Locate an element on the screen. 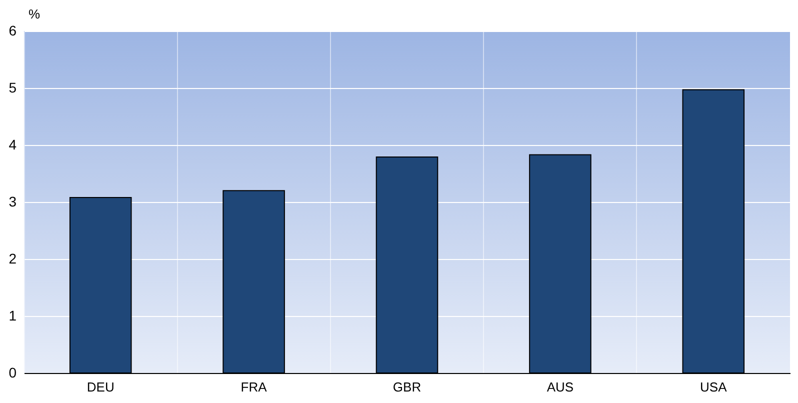 Image resolution: width=798 pixels, height=403 pixels. y-tick-label: 0 is located at coordinates (12, 372).